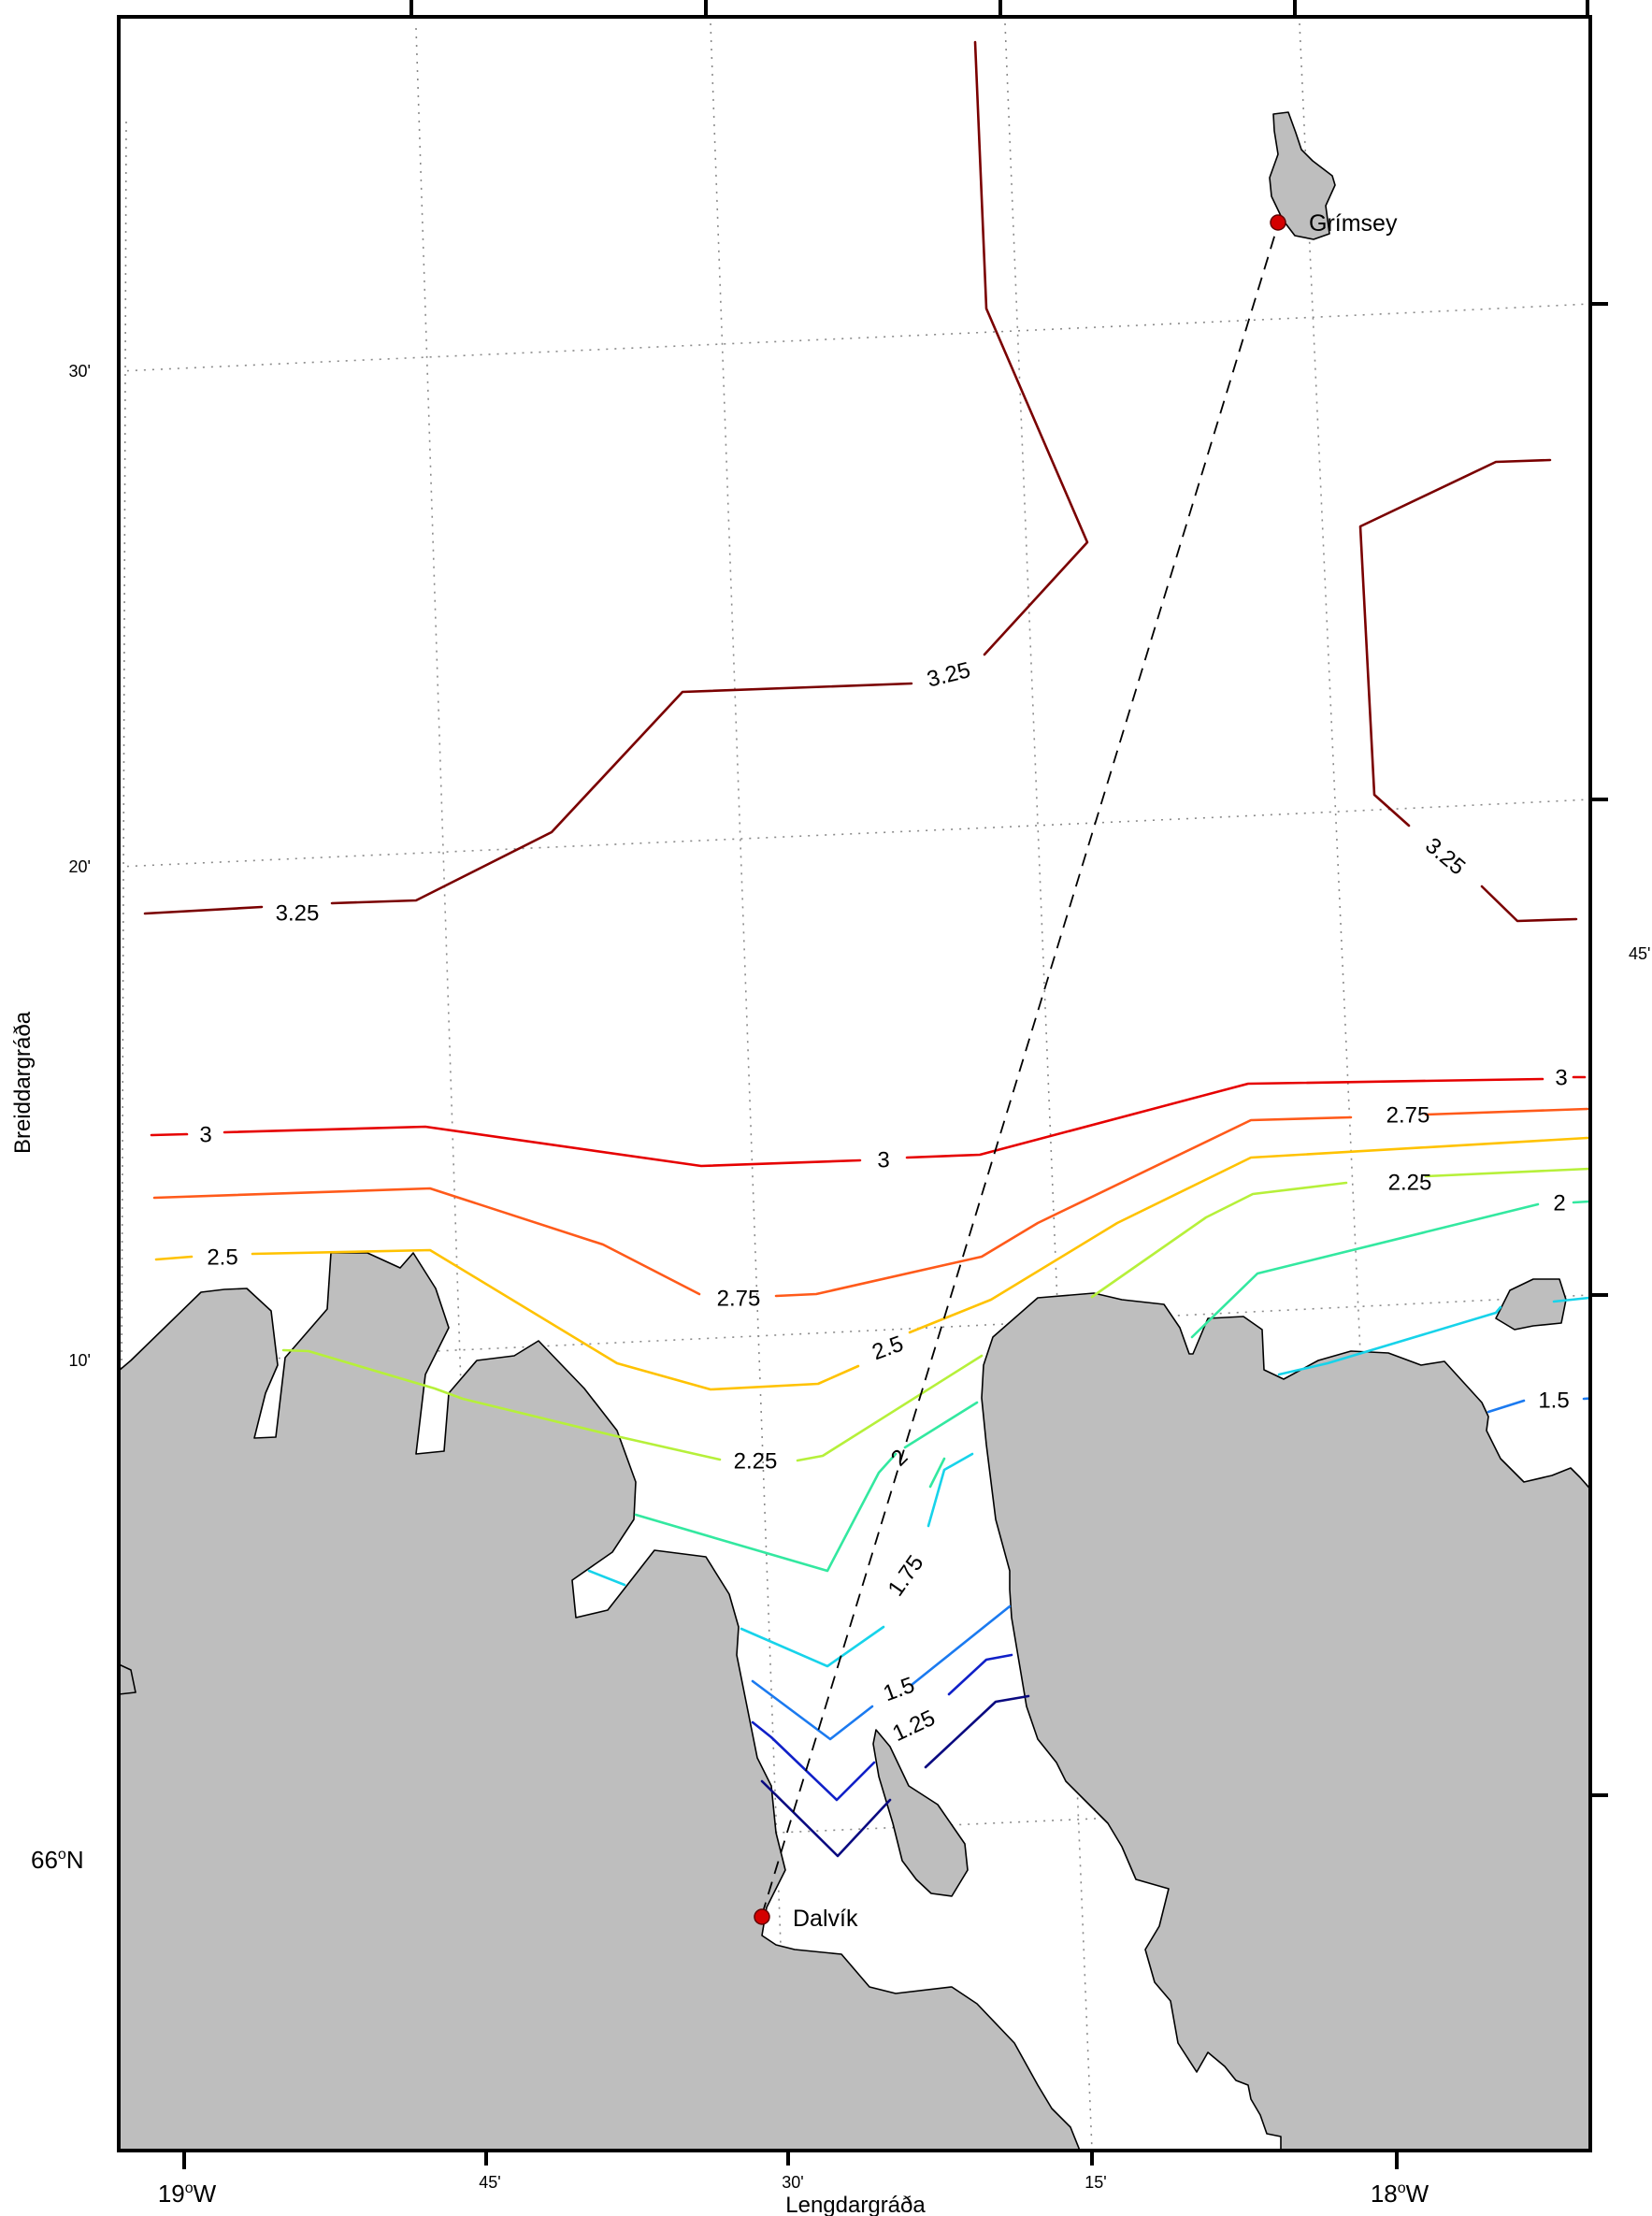  Describe the element at coordinates (790, 2160) in the screenshot. I see `bottom-ticks` at that location.